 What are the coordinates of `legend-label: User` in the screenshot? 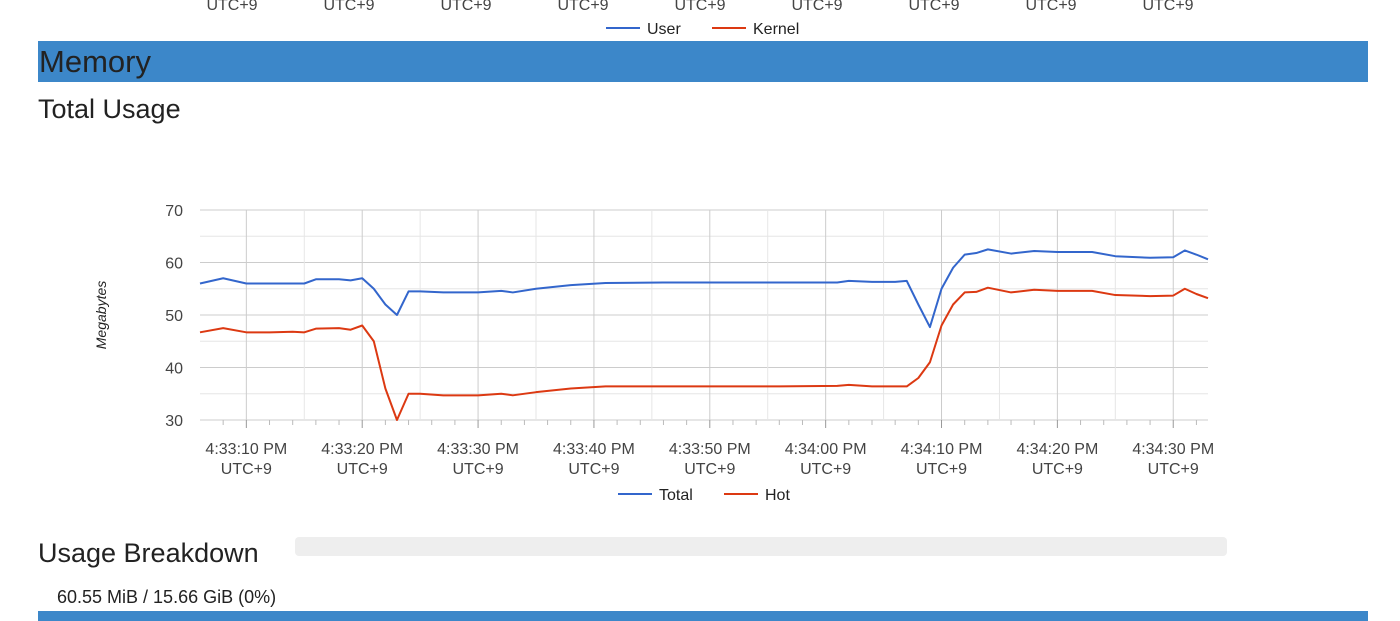 It's located at (664, 29).